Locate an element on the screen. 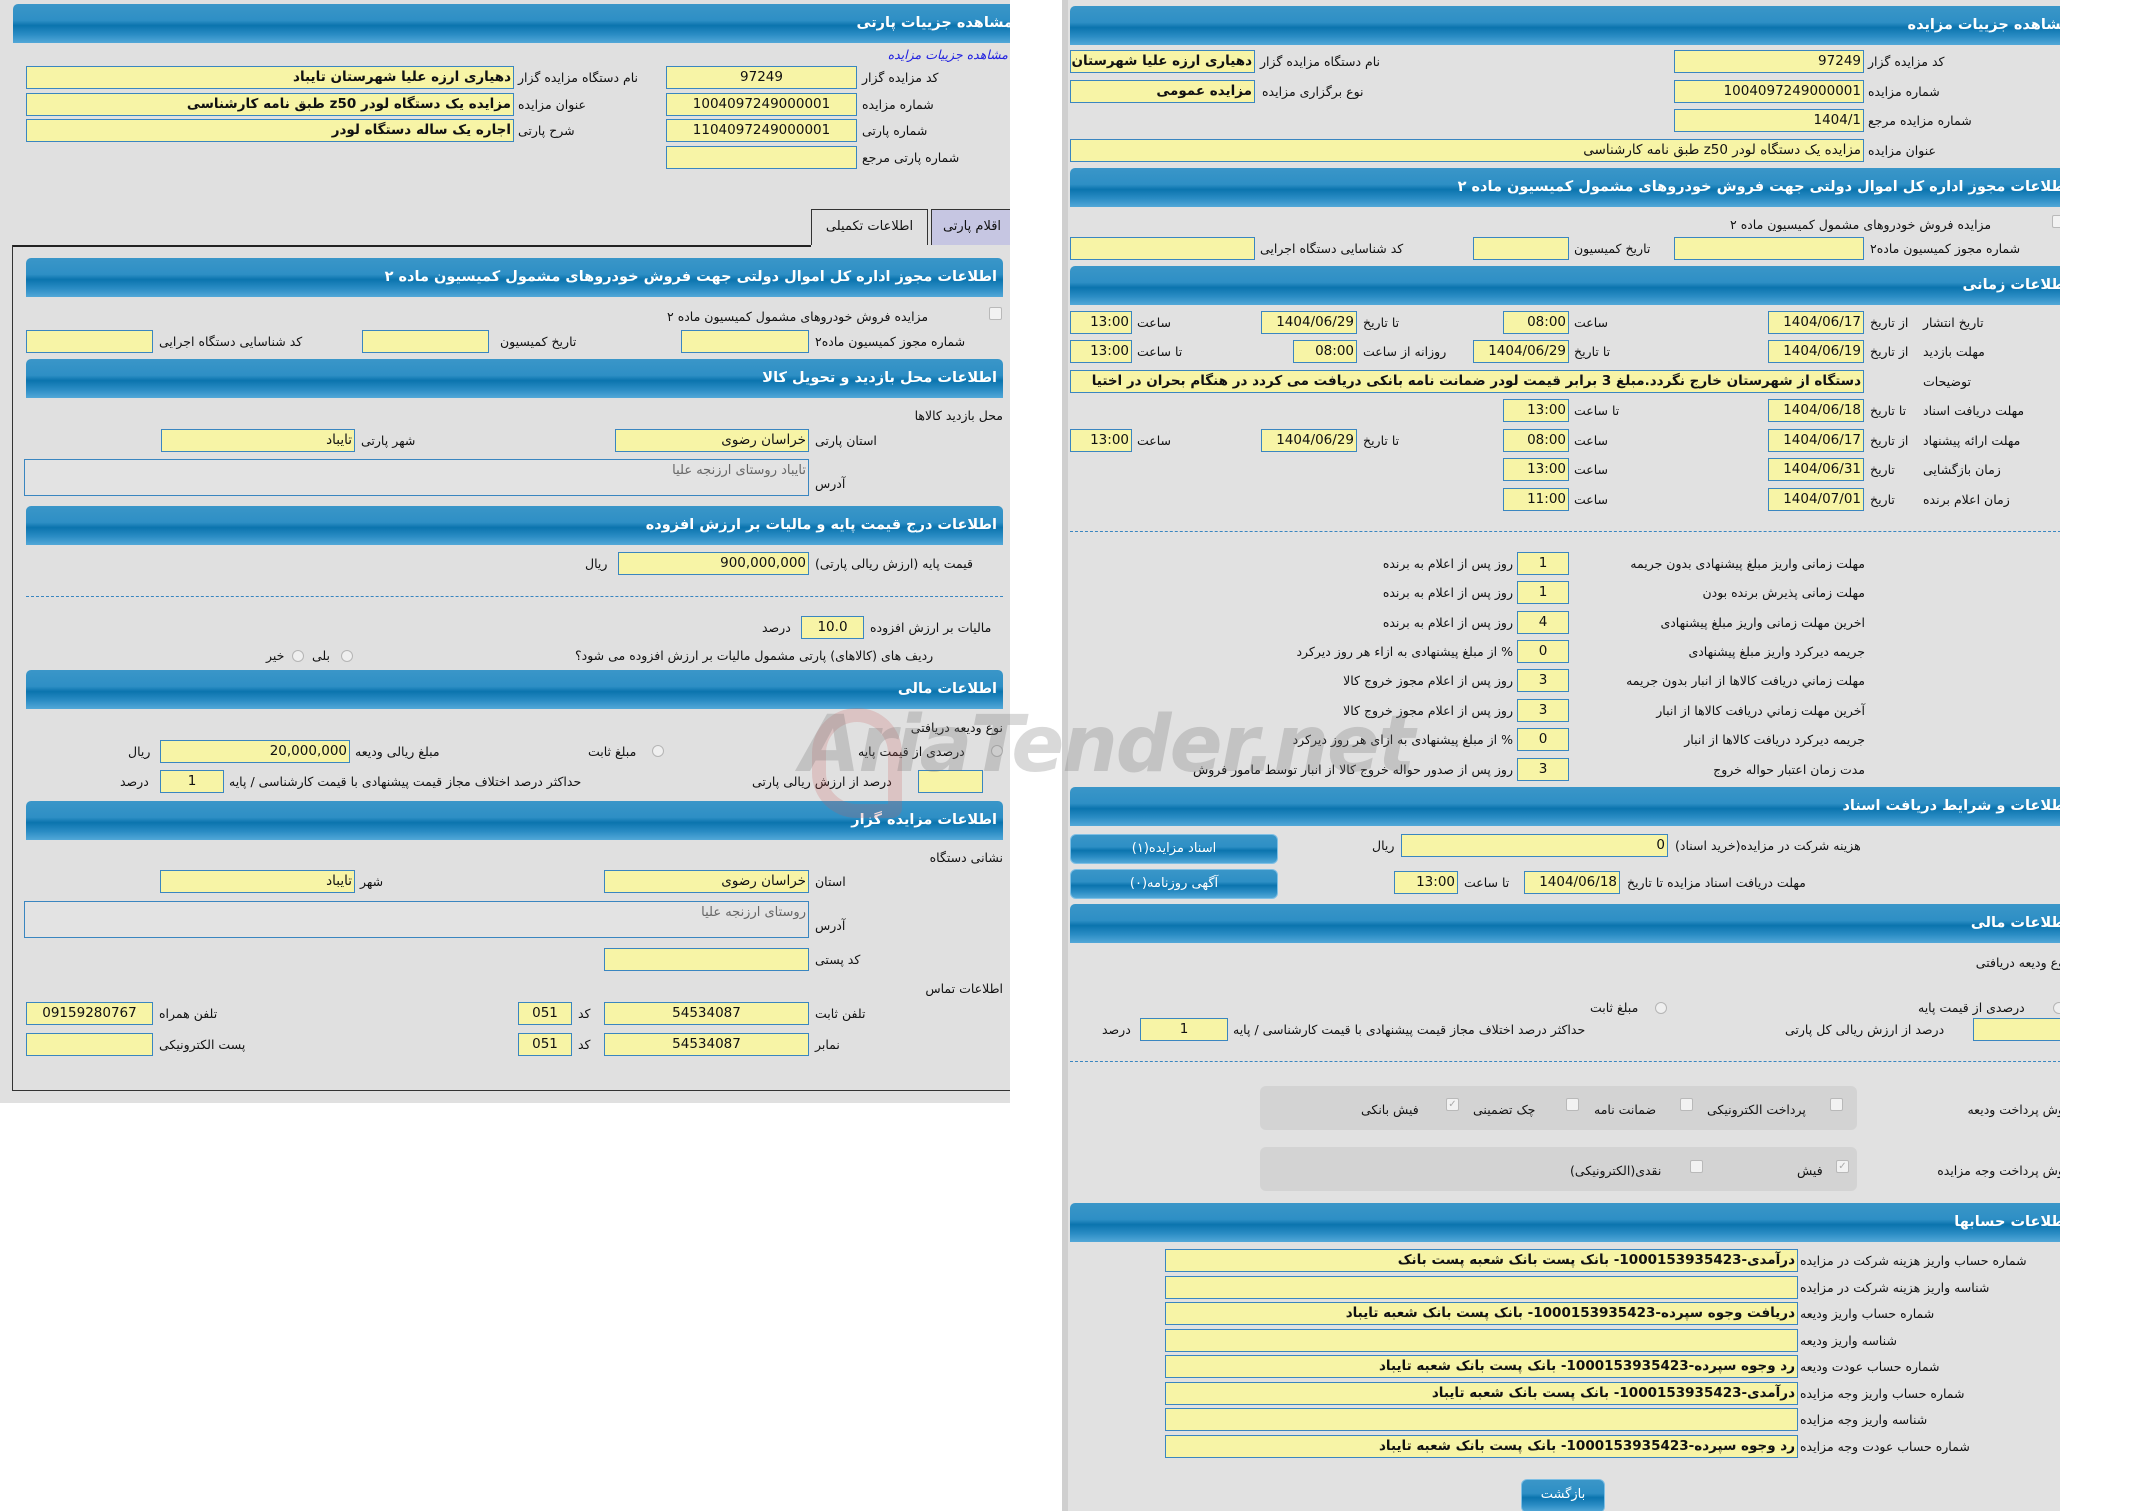 Image resolution: width=2150 pixels, height=1511 pixels. docs-to-time: 13:00 is located at coordinates (1536, 410).